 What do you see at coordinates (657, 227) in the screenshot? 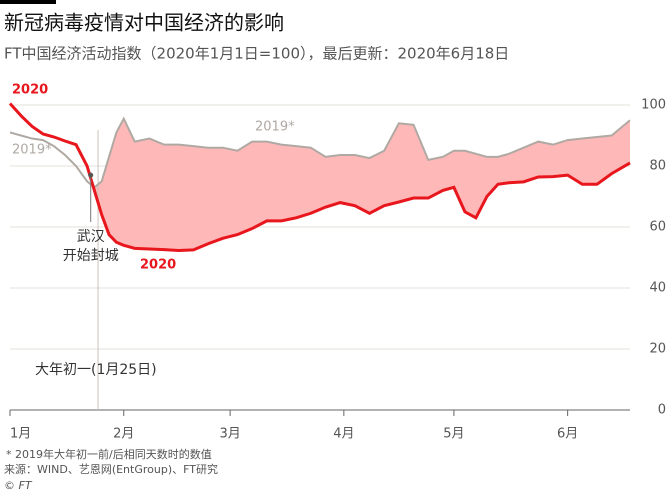
I see `y-tick-label: 60` at bounding box center [657, 227].